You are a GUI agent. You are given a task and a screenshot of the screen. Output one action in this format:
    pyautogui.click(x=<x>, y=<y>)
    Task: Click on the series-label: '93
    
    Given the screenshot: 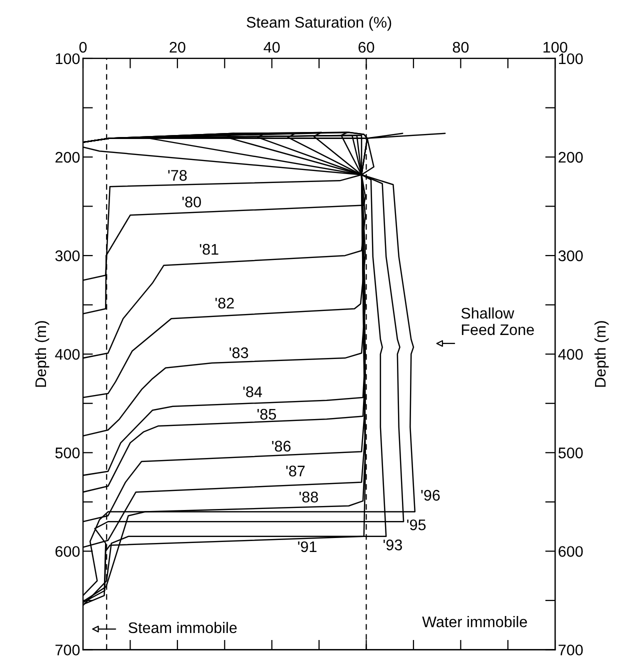 What is the action you would take?
    pyautogui.click(x=393, y=545)
    